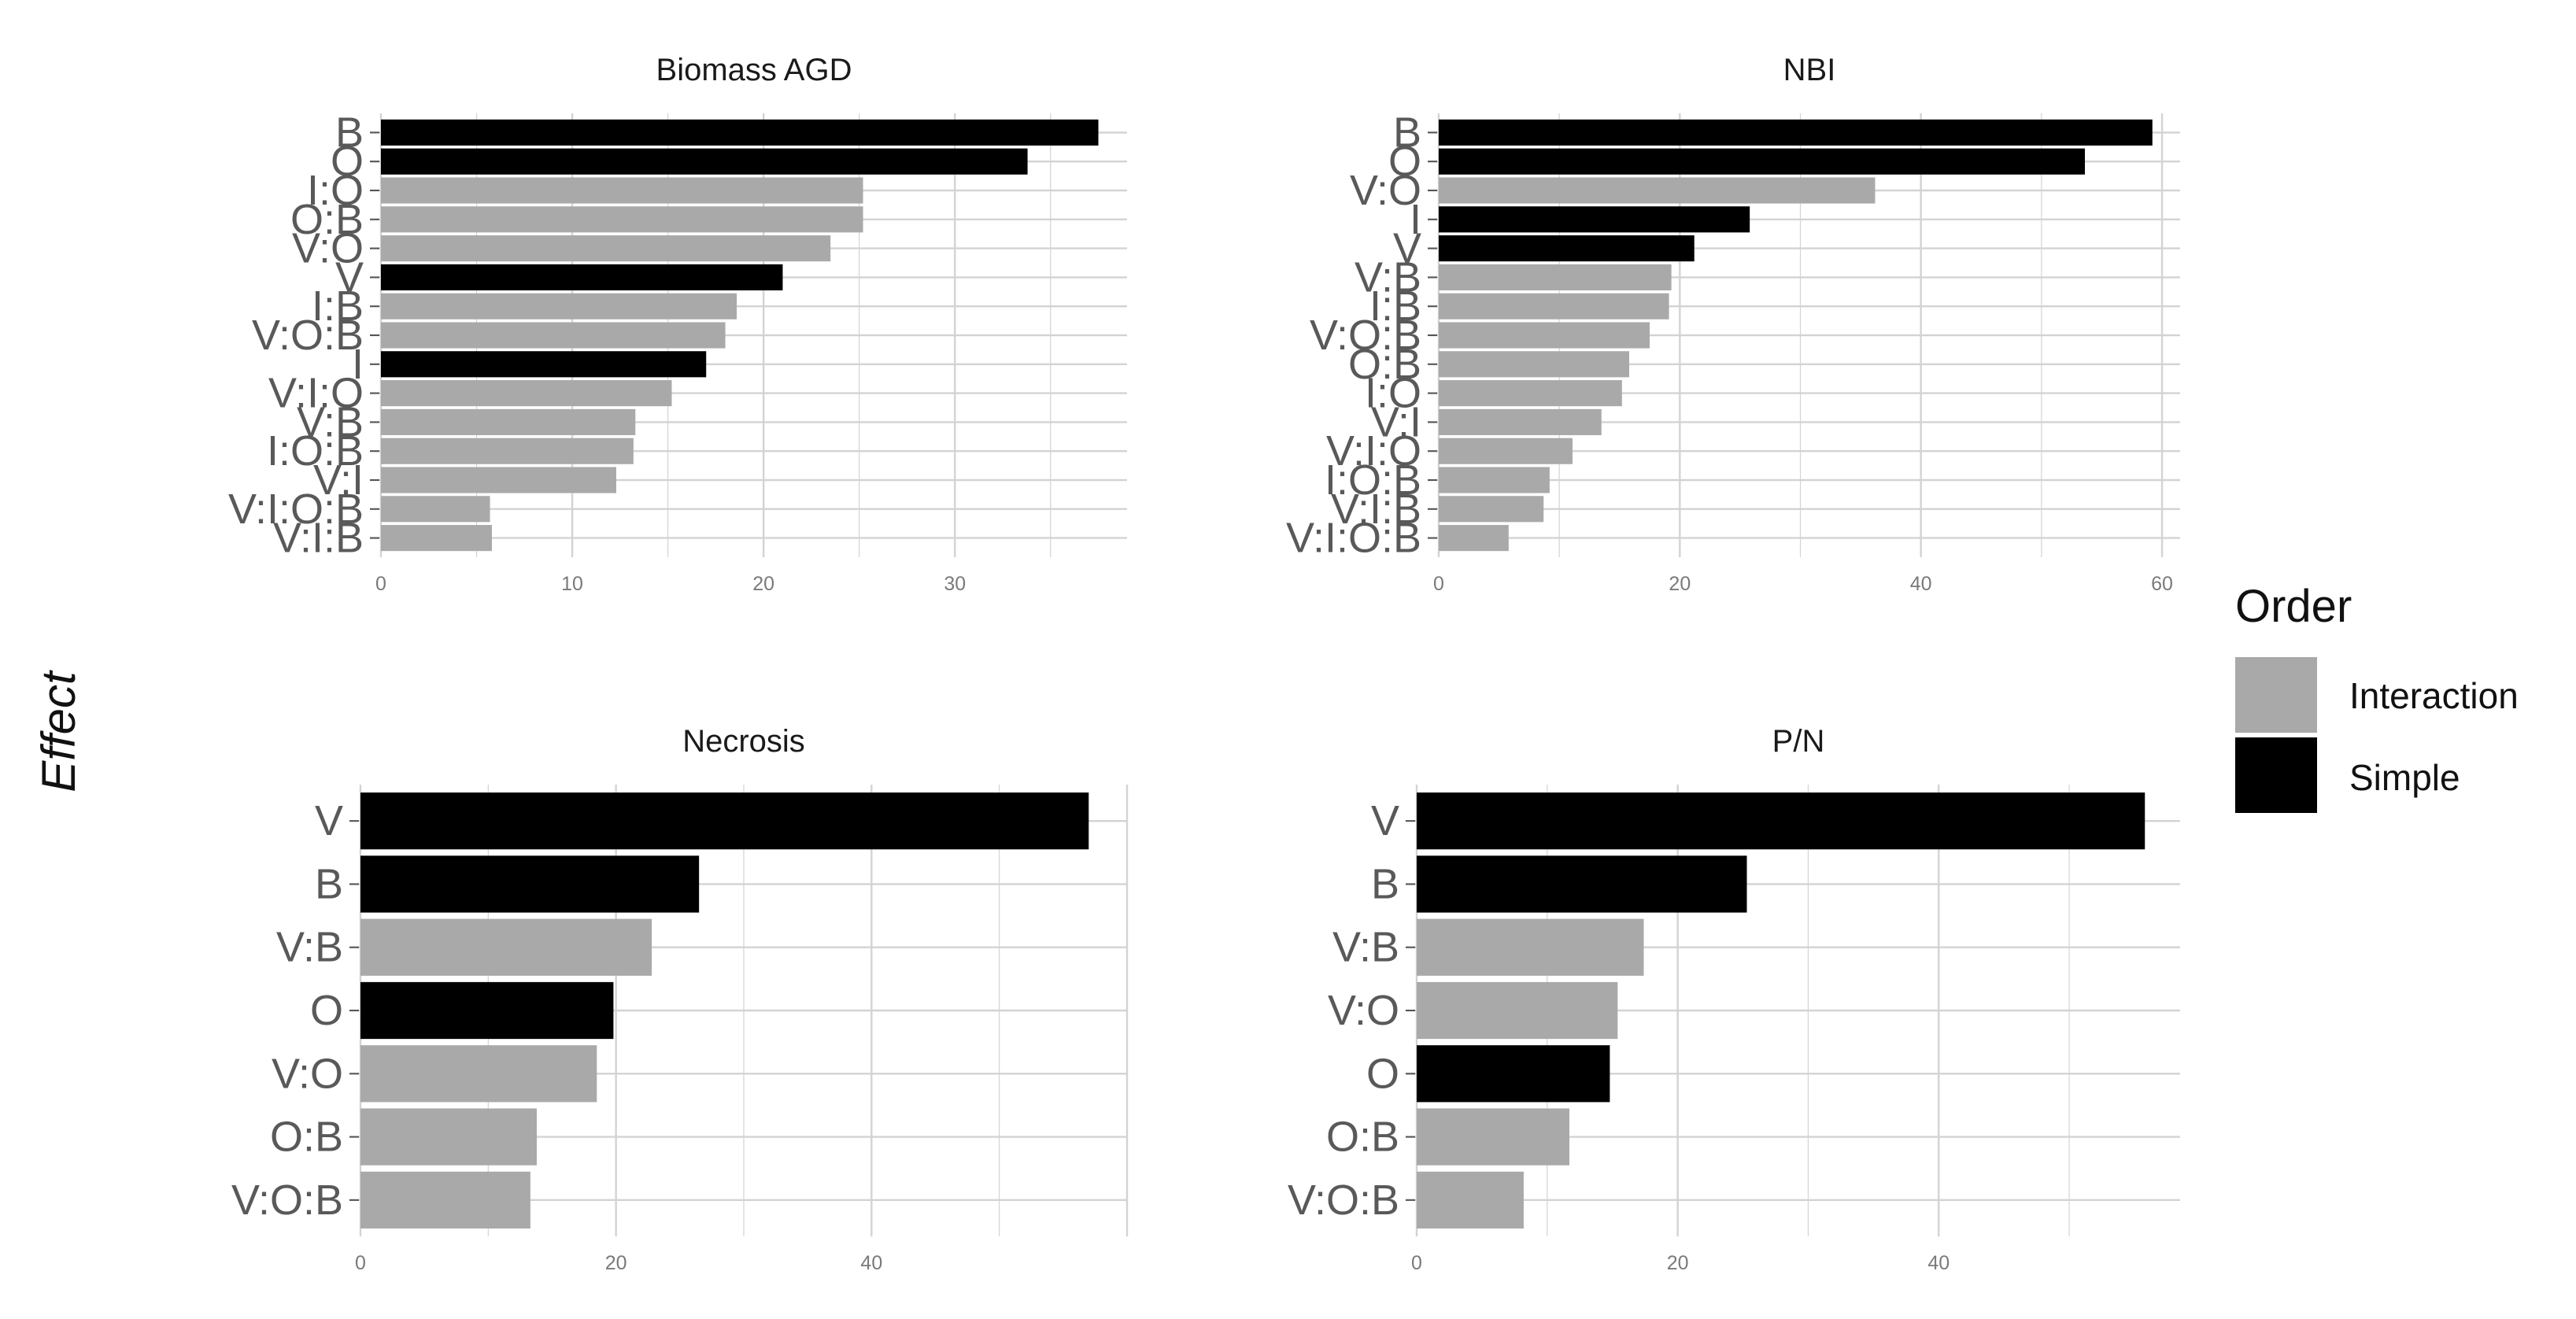  I want to click on bar-i-o-b, so click(507, 451).